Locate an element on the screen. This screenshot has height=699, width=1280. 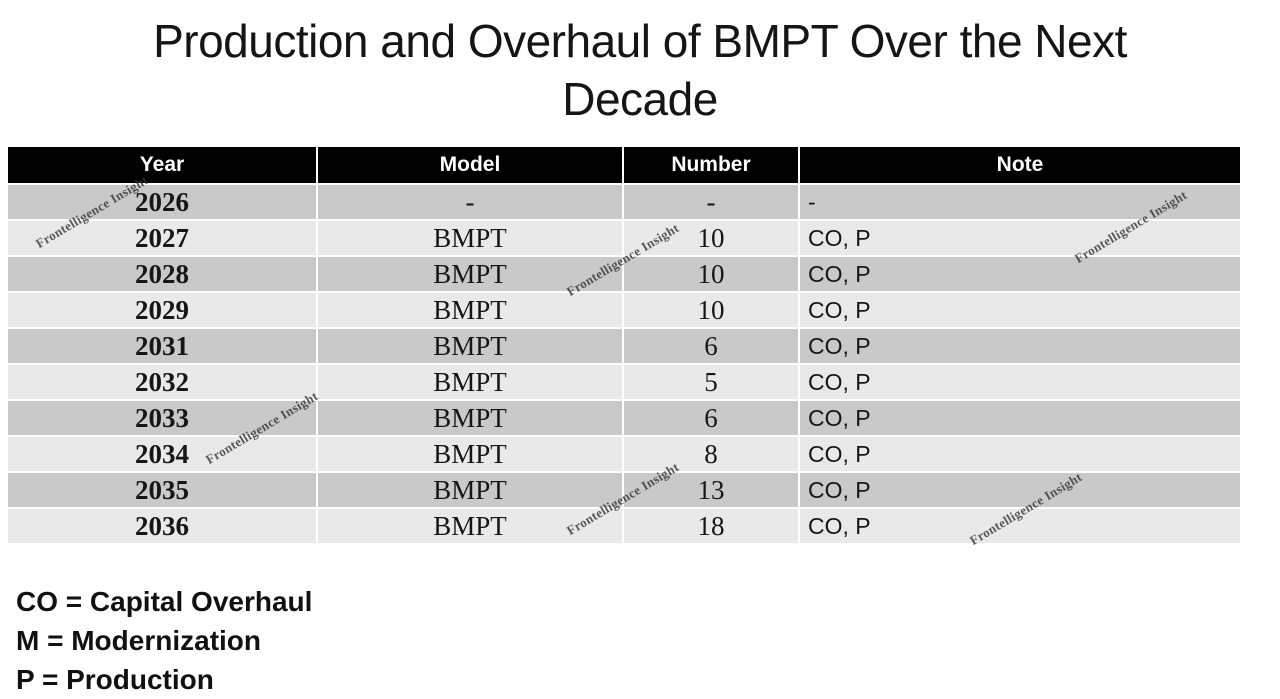
column-header-number: Number is located at coordinates (711, 165).